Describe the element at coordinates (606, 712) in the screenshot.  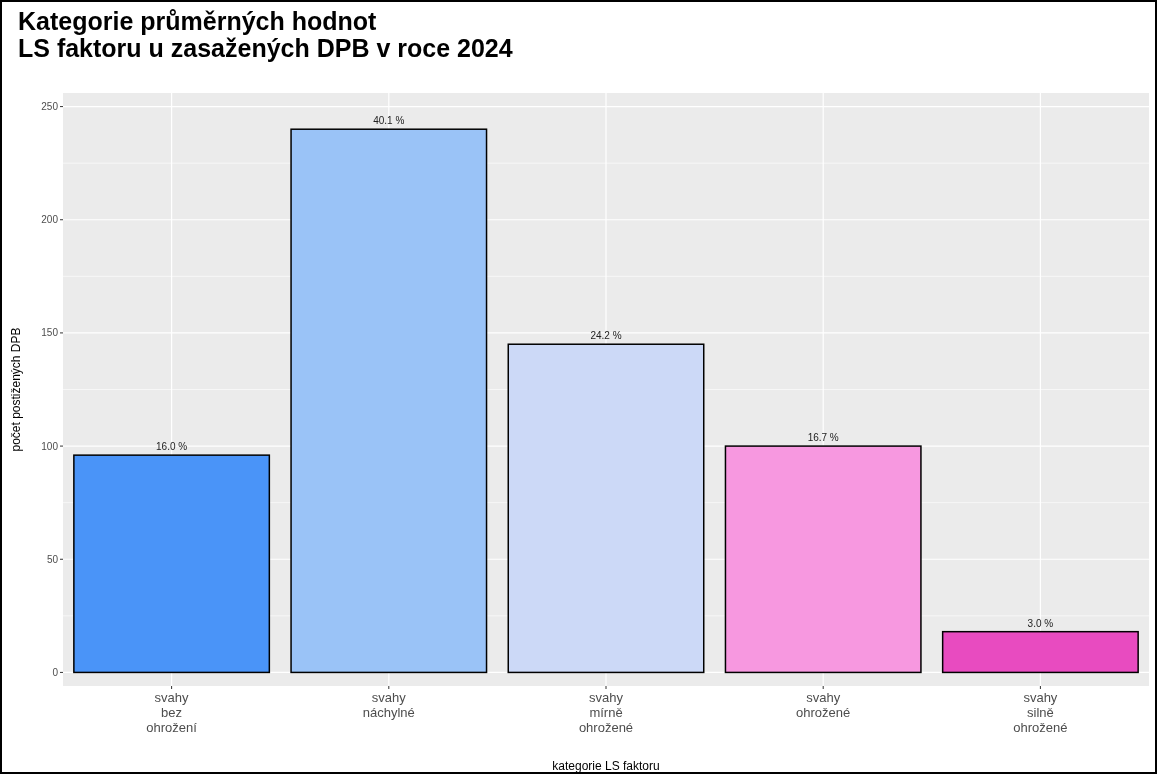
I see `x-tick-label: svahy mírně ohrožené` at that location.